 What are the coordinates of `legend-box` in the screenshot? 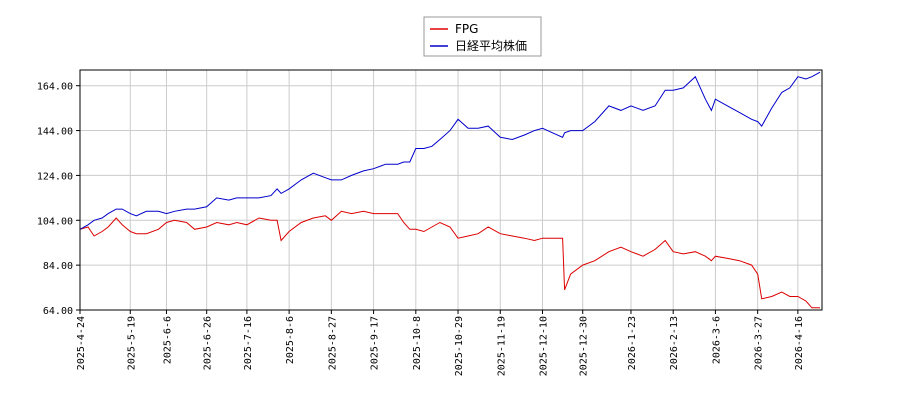 It's located at (482, 36).